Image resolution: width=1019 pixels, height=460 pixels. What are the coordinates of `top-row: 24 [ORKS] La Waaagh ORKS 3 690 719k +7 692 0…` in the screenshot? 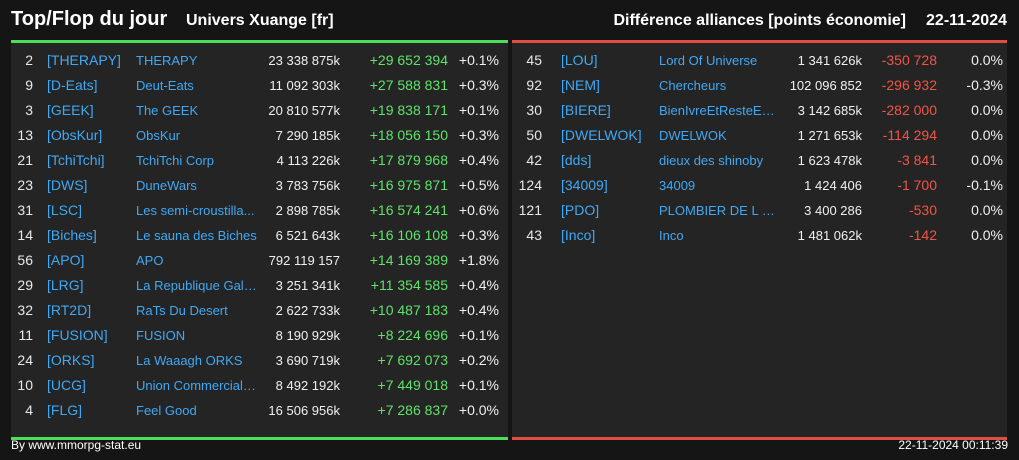 It's located at (259, 360).